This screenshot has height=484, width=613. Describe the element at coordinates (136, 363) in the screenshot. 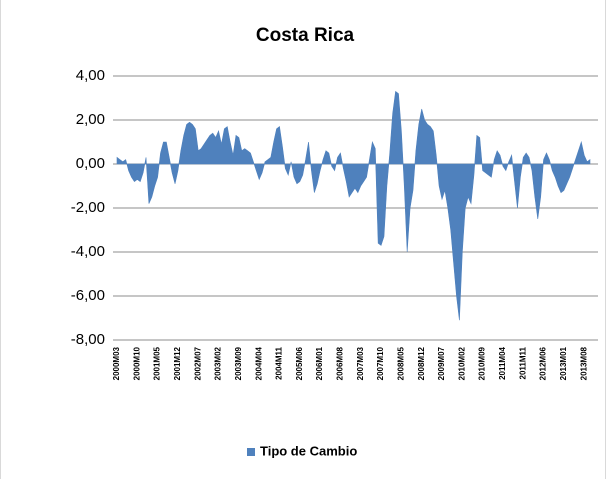

I see `x-tick-label: 2000M10` at that location.